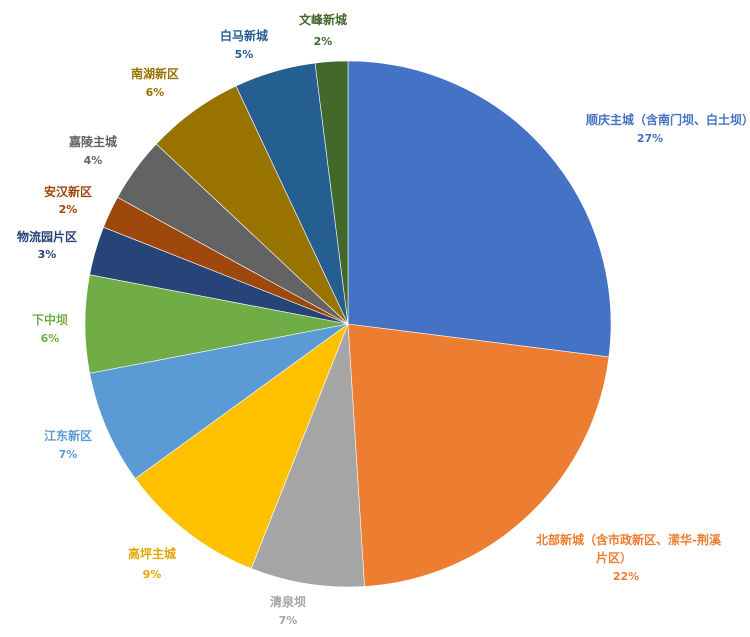 This screenshot has height=637, width=750. I want to click on slice-category-label: 清泉坝, so click(288, 601).